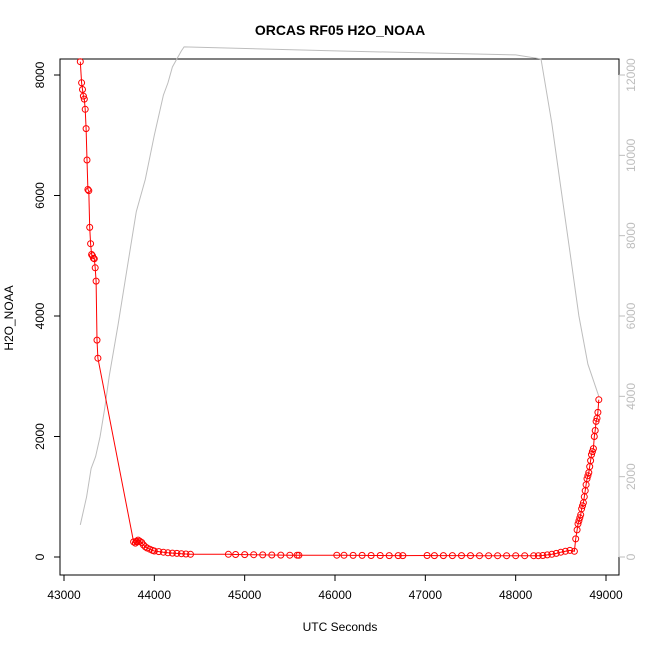 The width and height of the screenshot is (650, 650). Describe the element at coordinates (335, 595) in the screenshot. I see `x-tick-label: 46000` at that location.